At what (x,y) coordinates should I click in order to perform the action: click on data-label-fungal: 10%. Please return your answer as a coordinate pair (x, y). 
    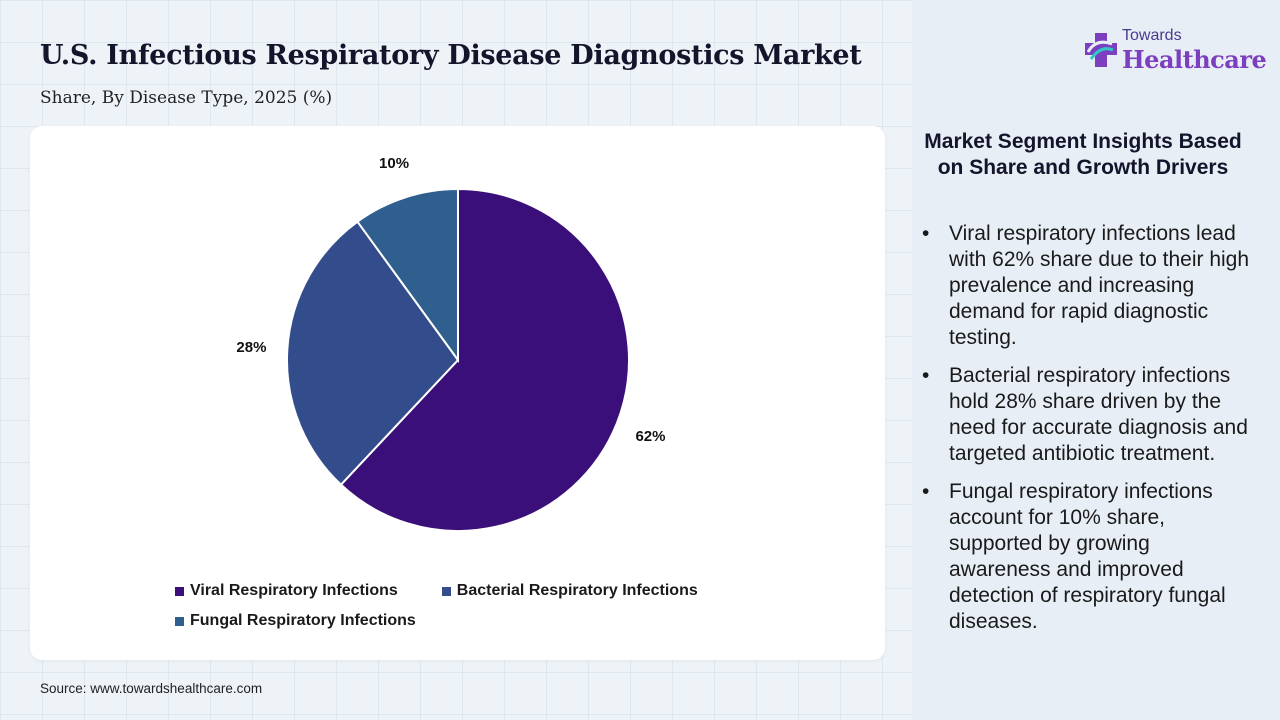
    Looking at the image, I should click on (394, 163).